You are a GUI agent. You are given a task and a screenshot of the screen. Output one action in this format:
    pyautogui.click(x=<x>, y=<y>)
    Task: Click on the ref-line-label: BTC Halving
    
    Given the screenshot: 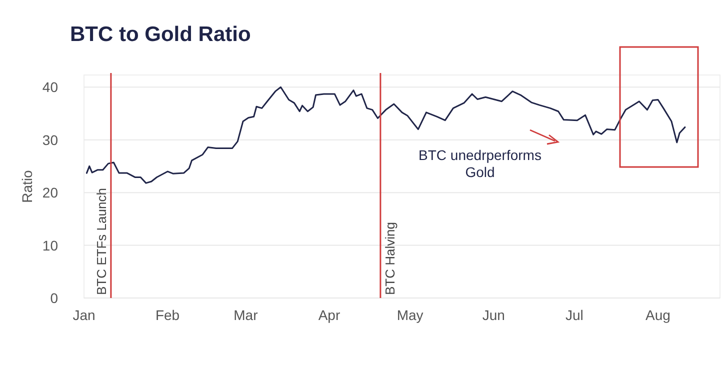 What is the action you would take?
    pyautogui.click(x=390, y=258)
    